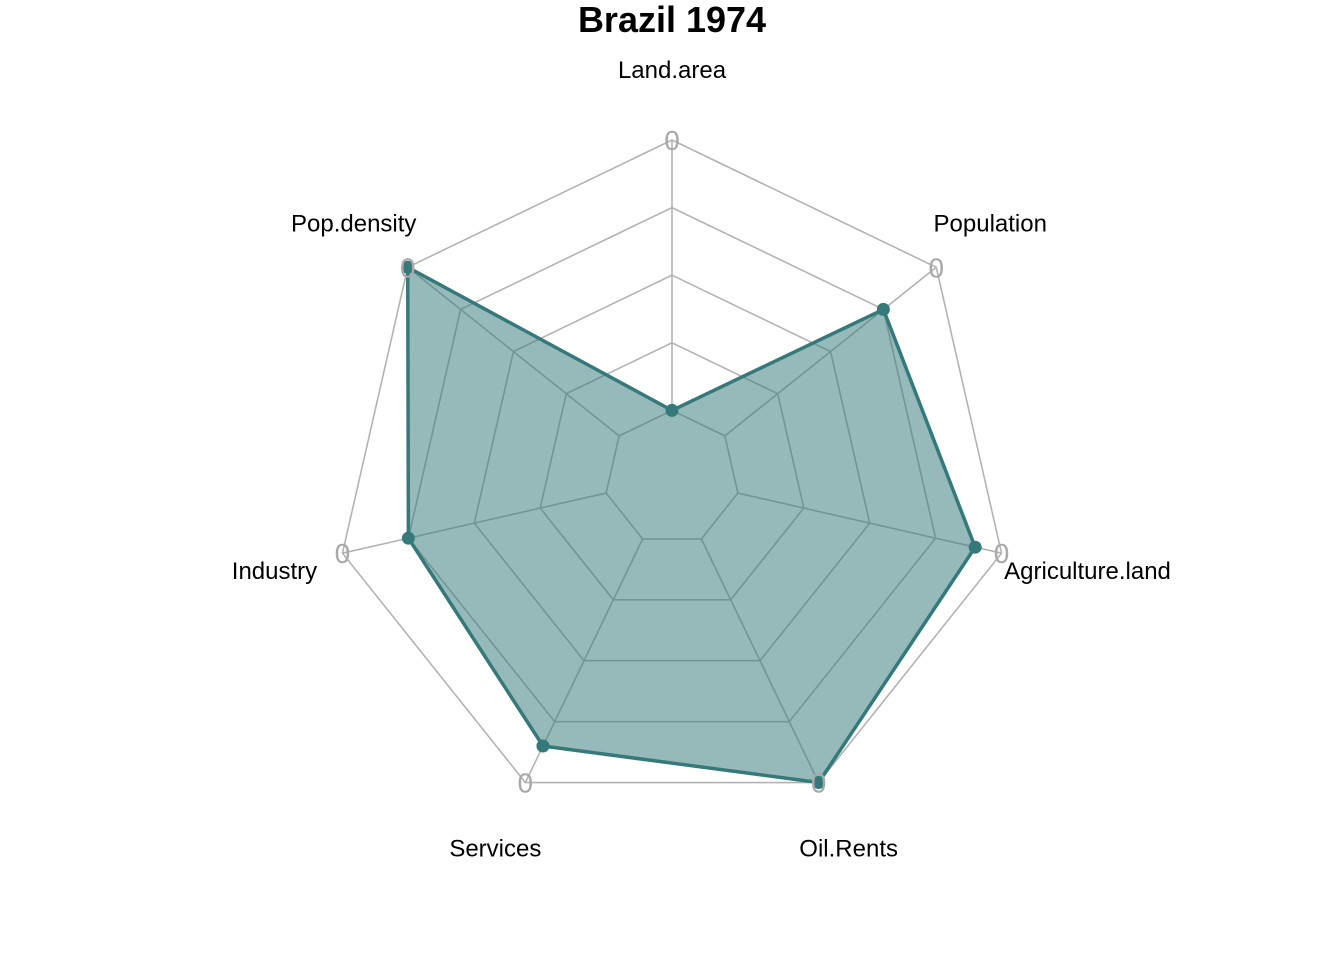  Describe the element at coordinates (990, 223) in the screenshot. I see `axis-label-population: Population` at that location.